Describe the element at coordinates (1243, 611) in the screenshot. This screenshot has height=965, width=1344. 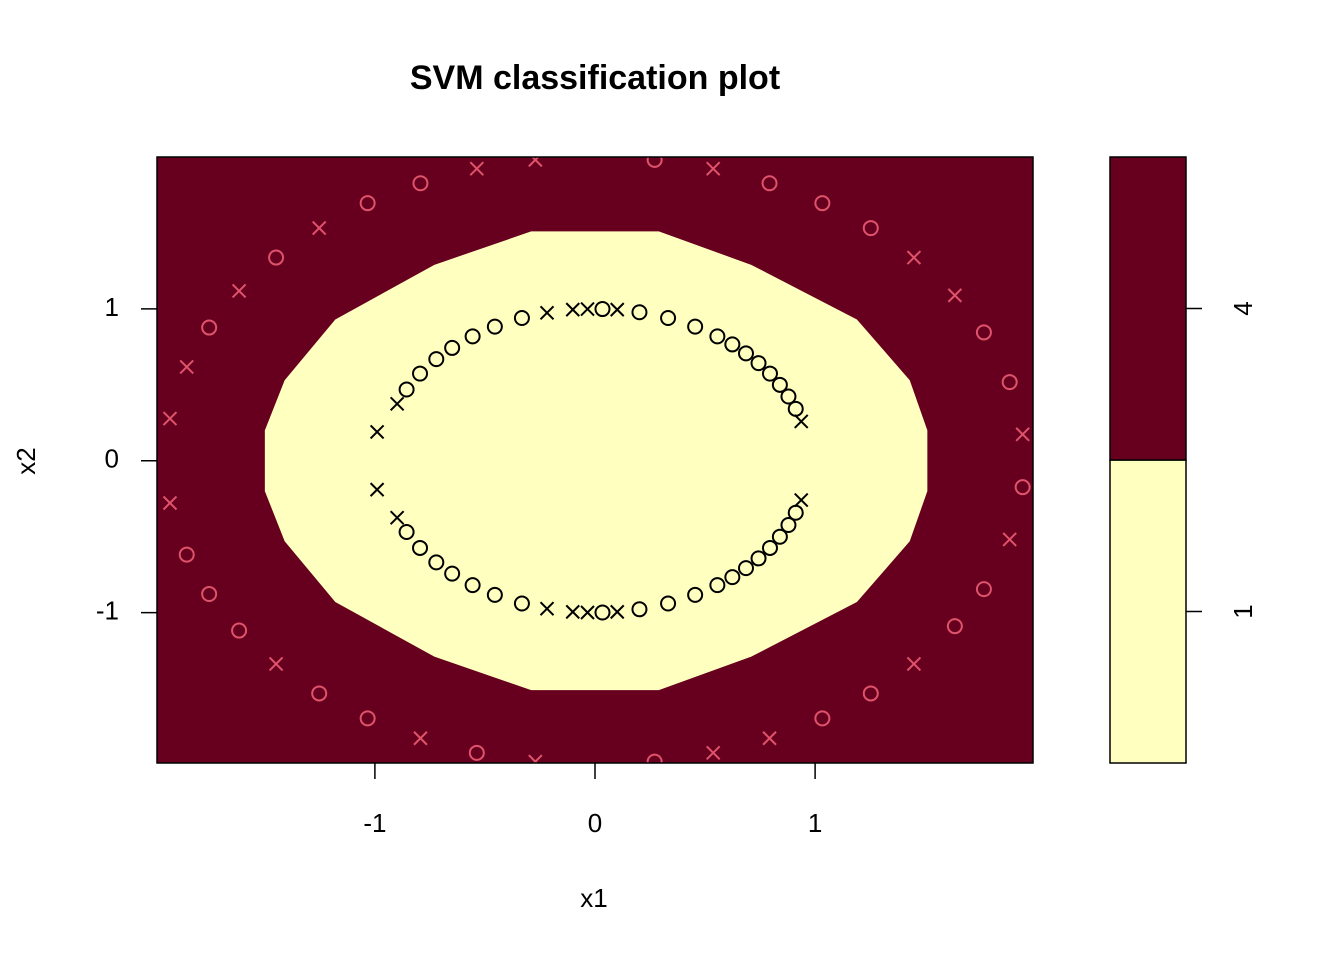
I see `colorbar-label: 1` at that location.